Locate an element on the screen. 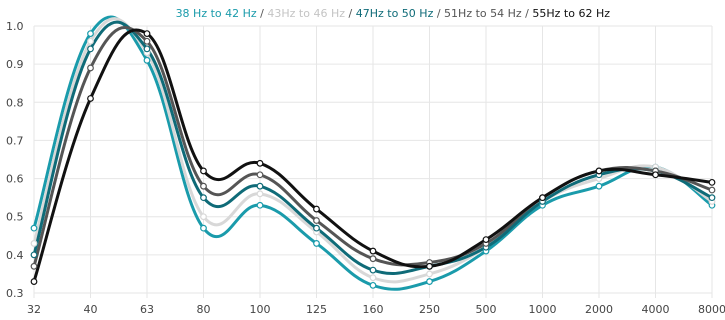 The height and width of the screenshot is (320, 725). x-tick-label: 125 is located at coordinates (316, 309).